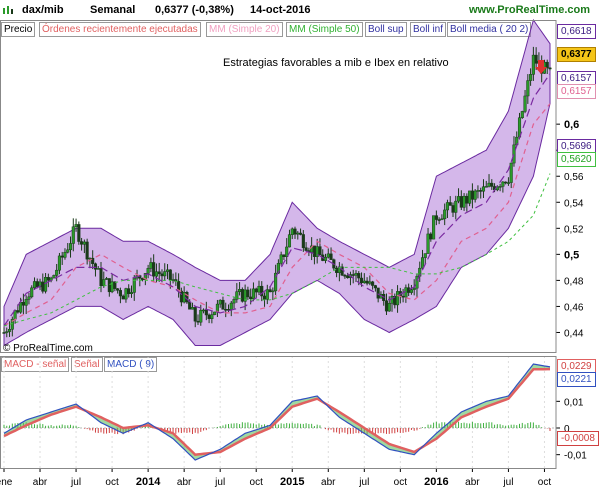  Describe the element at coordinates (280, 10) in the screenshot. I see `date-label: 14-oct-2016` at that location.